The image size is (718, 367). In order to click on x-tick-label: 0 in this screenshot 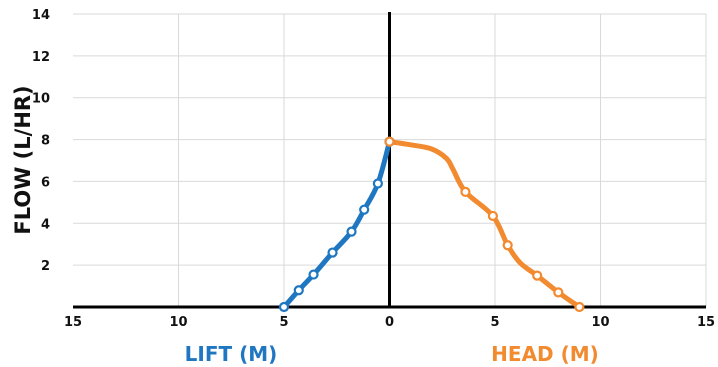, I will do `click(389, 322)`.